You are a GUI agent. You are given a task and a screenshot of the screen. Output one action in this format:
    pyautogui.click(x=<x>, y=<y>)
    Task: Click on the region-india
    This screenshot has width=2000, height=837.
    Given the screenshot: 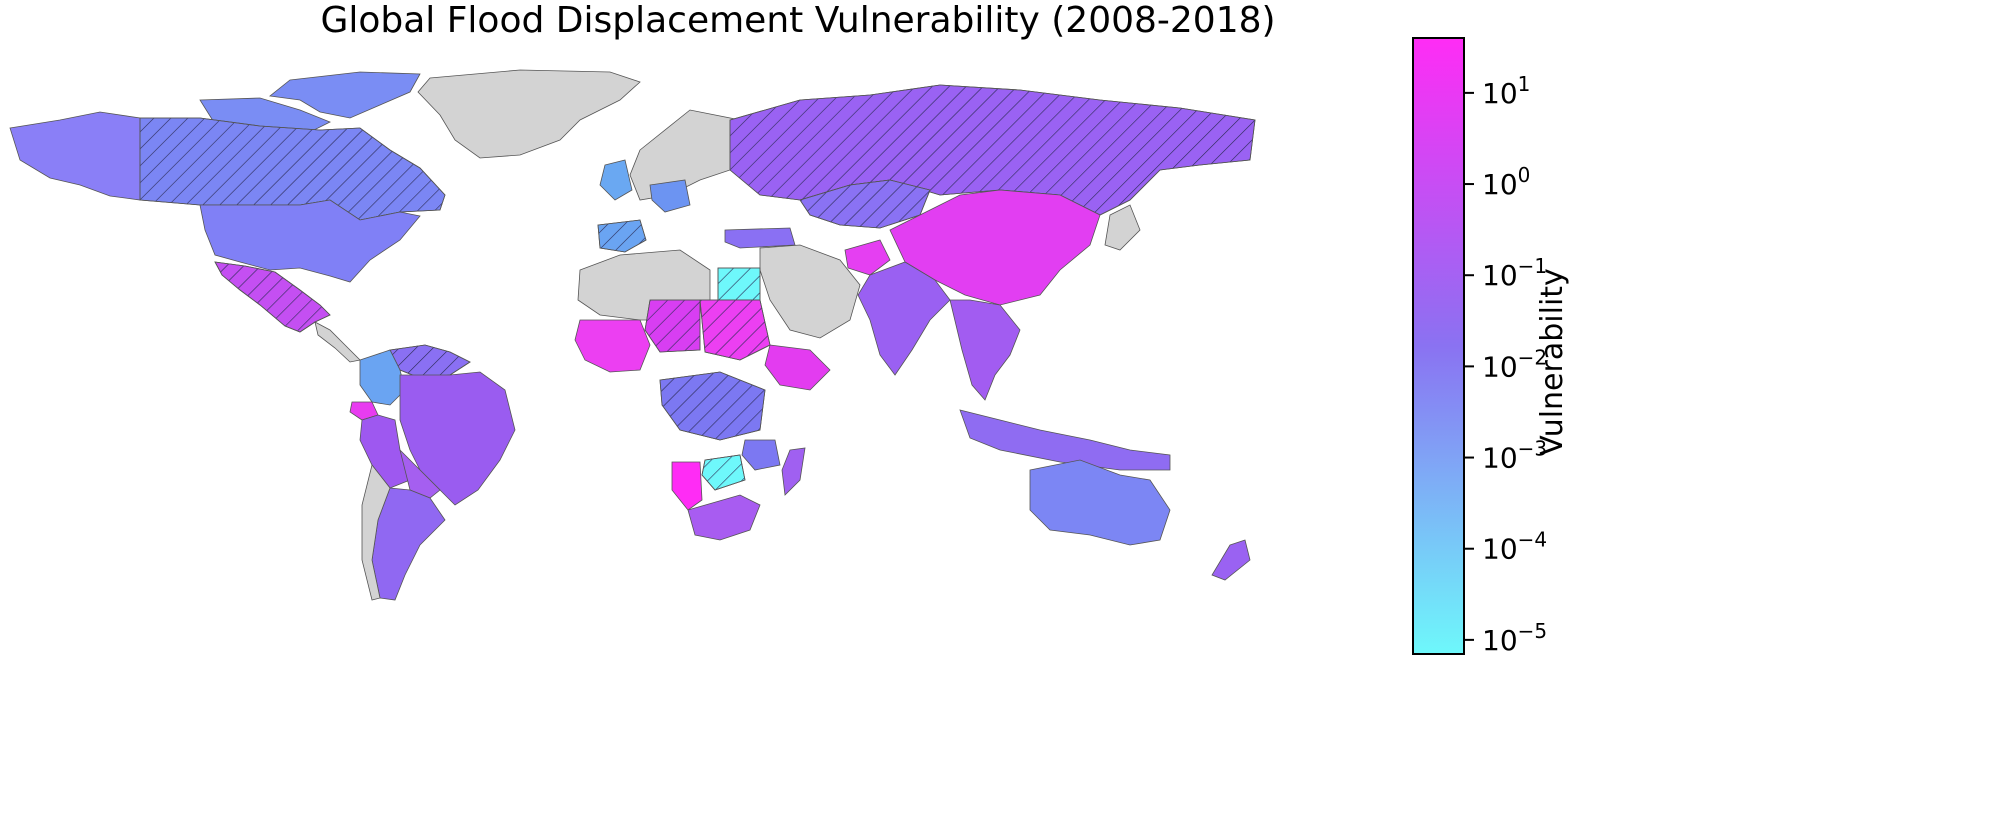 What is the action you would take?
    pyautogui.click(x=904, y=318)
    